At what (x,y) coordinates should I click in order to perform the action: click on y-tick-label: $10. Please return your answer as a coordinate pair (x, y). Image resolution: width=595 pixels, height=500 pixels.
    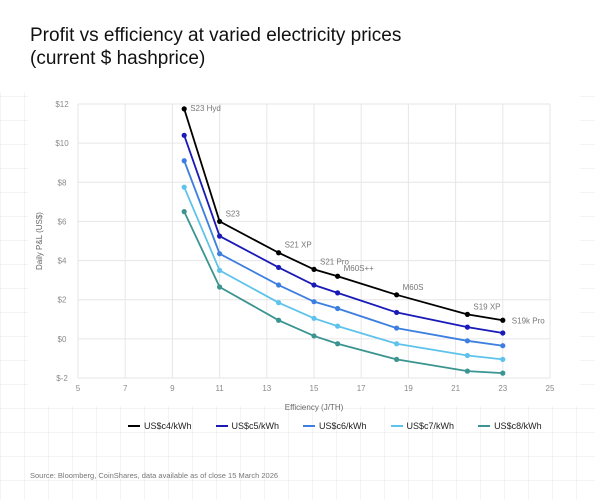
    Looking at the image, I should click on (62, 143).